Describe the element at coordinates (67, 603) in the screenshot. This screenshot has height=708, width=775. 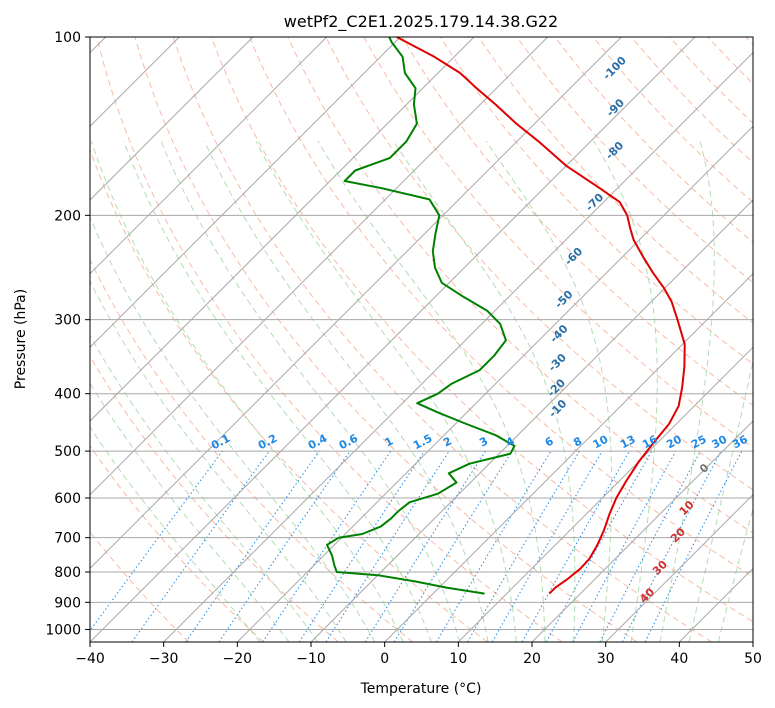
I see `y-tick-label: 900` at that location.